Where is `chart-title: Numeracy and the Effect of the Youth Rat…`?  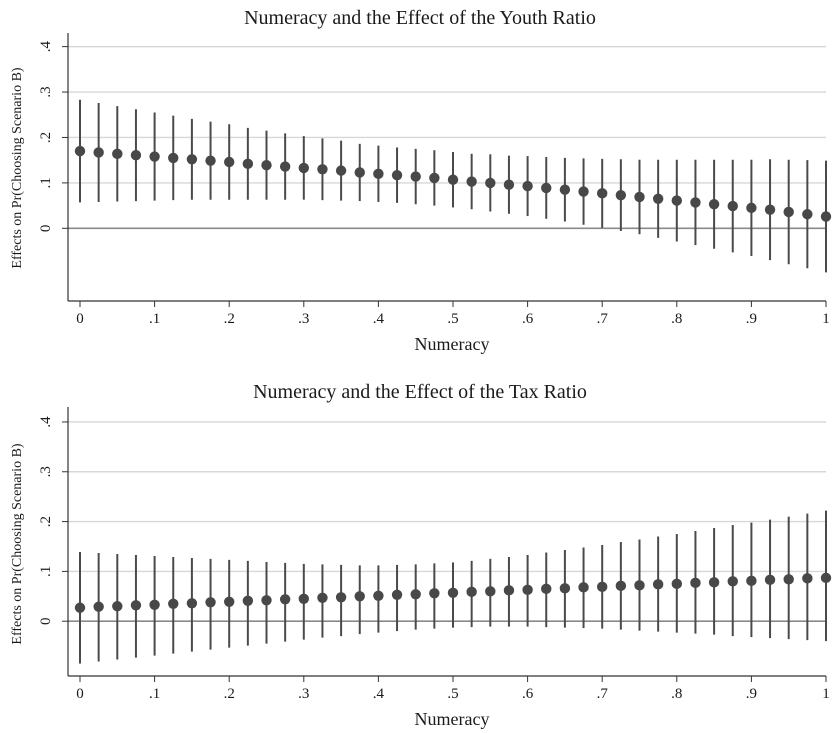
chart-title: Numeracy and the Effect of the Youth Rat… is located at coordinates (420, 18).